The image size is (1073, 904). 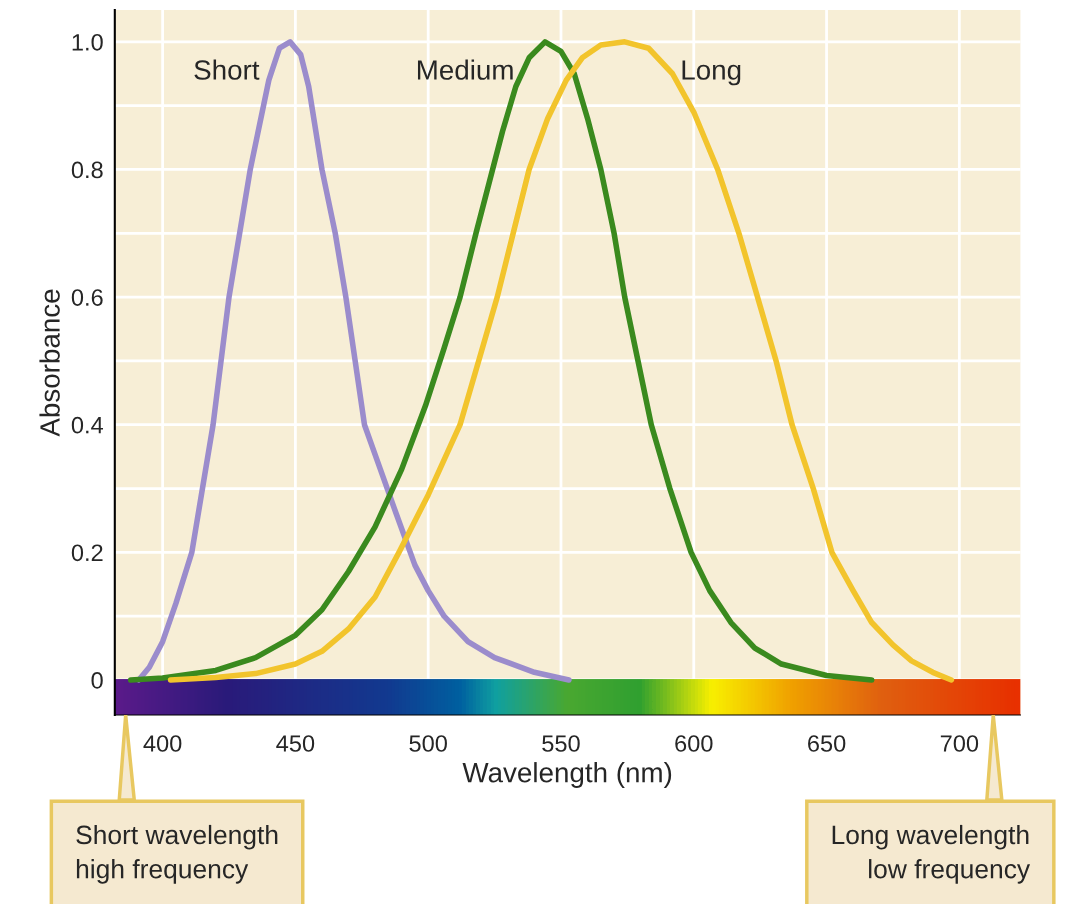 What do you see at coordinates (87, 170) in the screenshot?
I see `y-tick-label: 0.8` at bounding box center [87, 170].